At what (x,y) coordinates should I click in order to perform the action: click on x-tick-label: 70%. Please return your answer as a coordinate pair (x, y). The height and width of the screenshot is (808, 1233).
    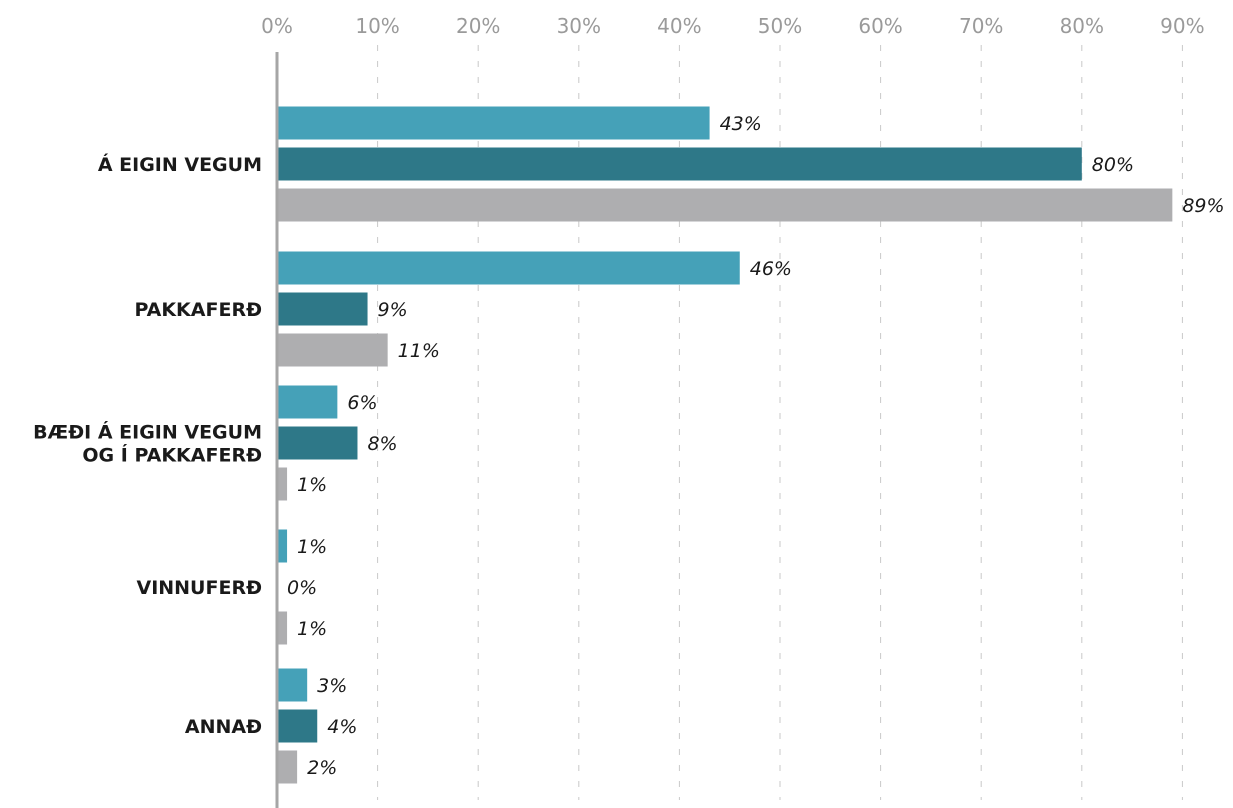
    Looking at the image, I should click on (981, 26).